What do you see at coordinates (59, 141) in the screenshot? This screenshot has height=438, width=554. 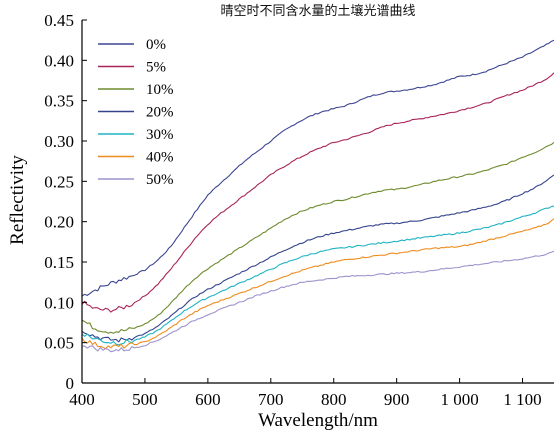 I see `y-tick-label: 0.30` at bounding box center [59, 141].